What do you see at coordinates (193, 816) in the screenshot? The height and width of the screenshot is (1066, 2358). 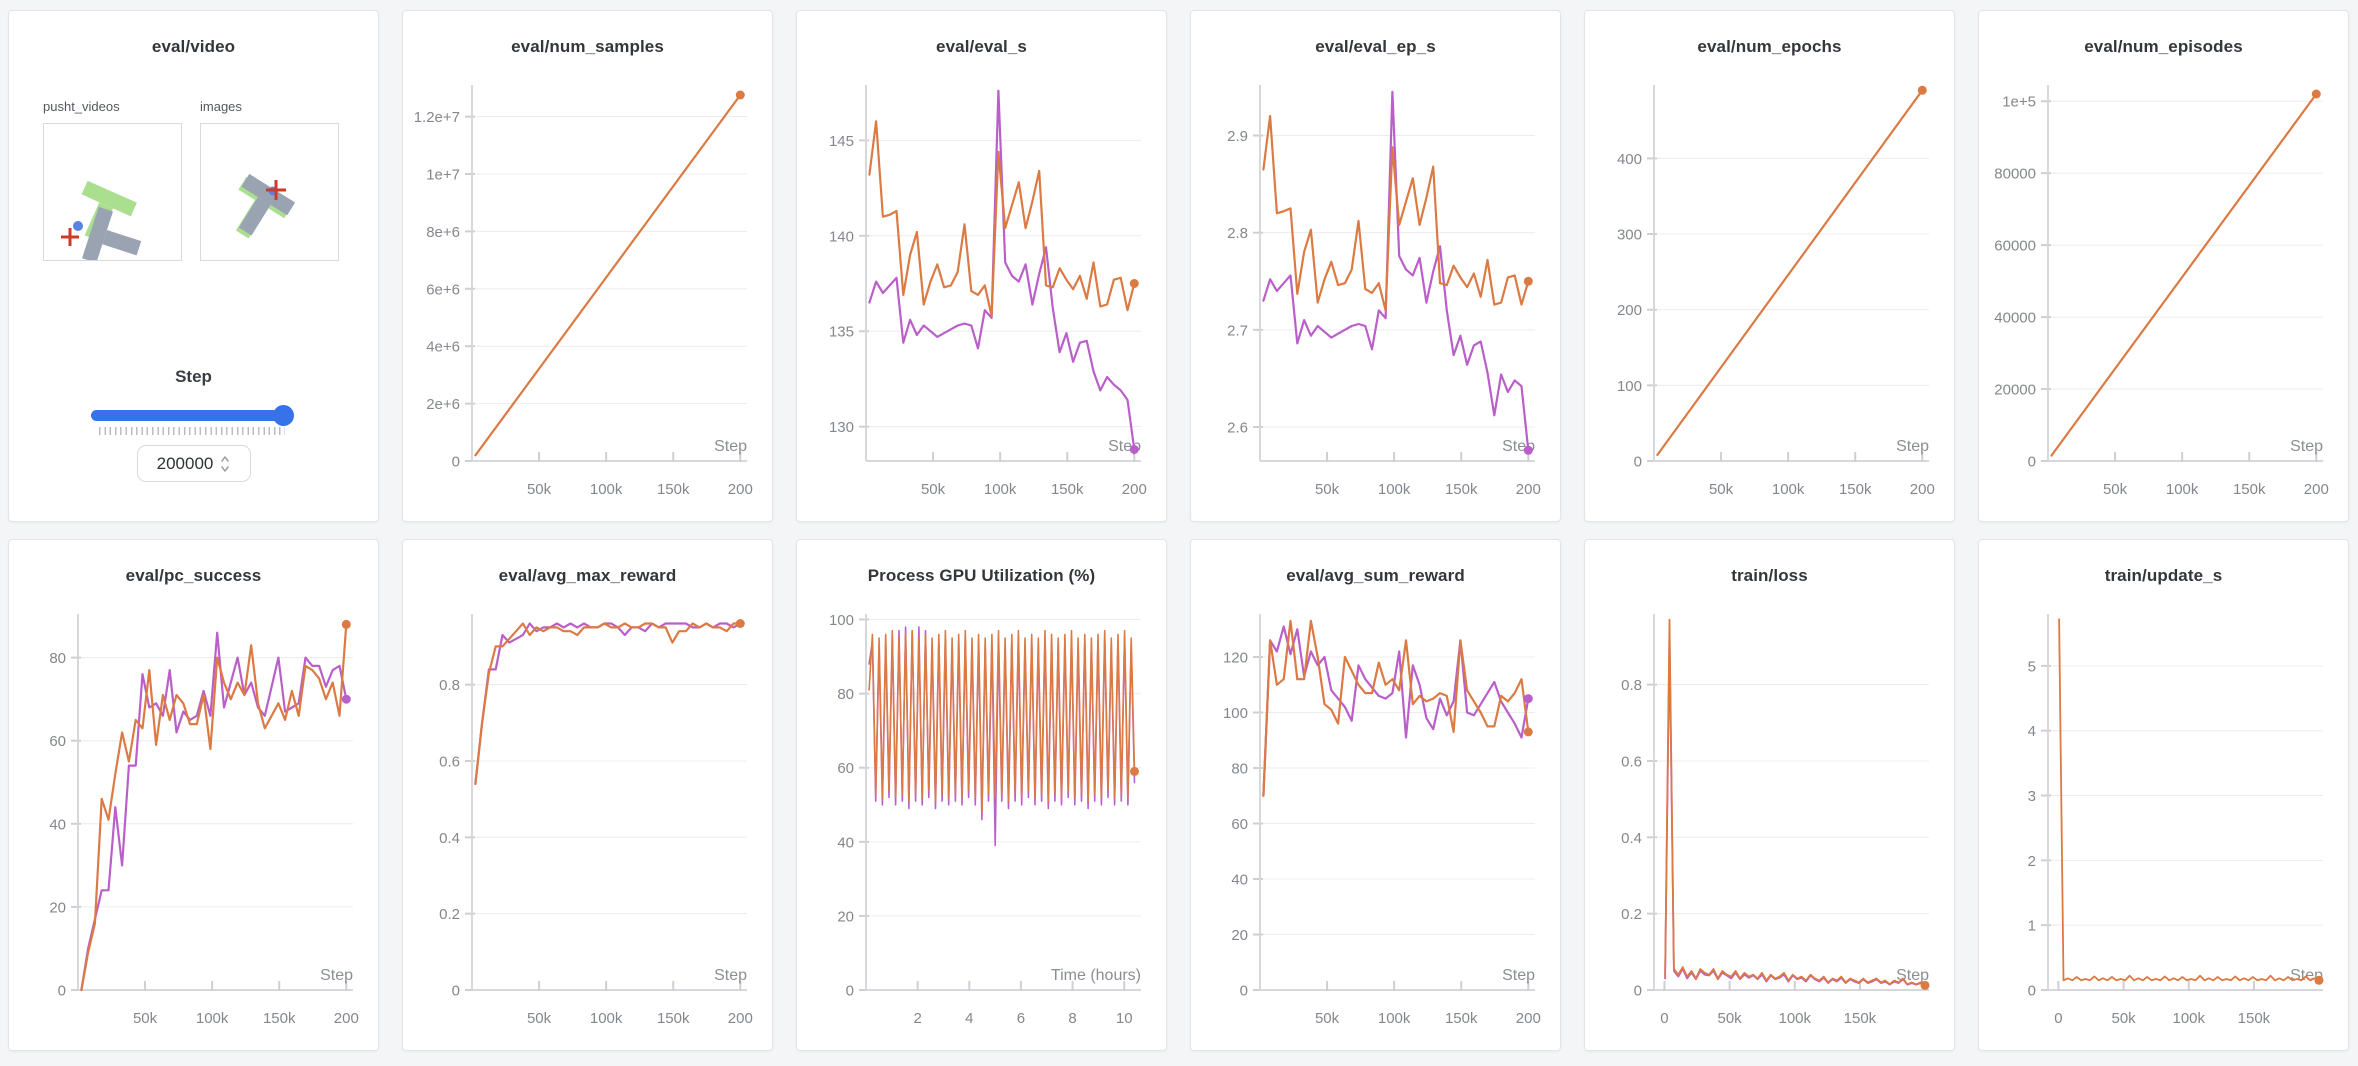 I see `chart-canvas-eval-pc-success: 0 20 40 60 80 50k 100k 150k 200 Step` at bounding box center [193, 816].